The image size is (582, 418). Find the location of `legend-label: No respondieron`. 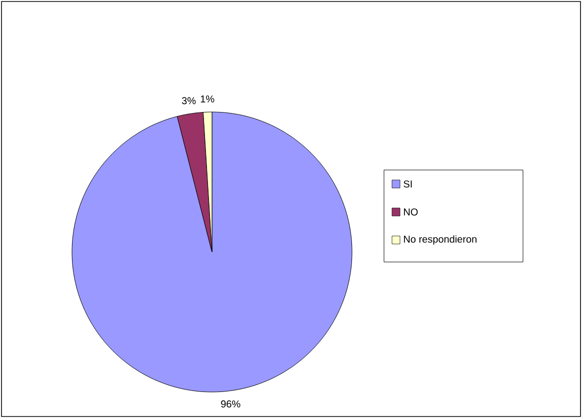

legend-label: No respondieron is located at coordinates (440, 240).